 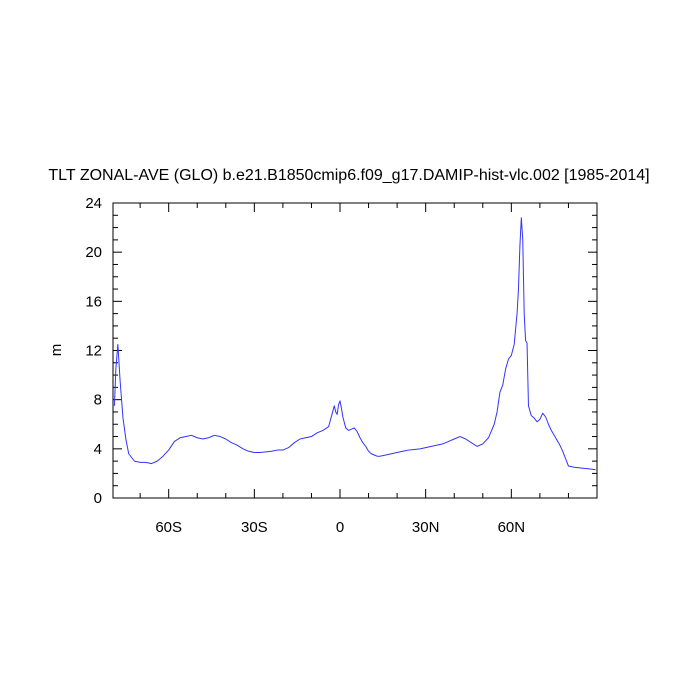 I want to click on x-tick-label: 0, so click(x=340, y=527).